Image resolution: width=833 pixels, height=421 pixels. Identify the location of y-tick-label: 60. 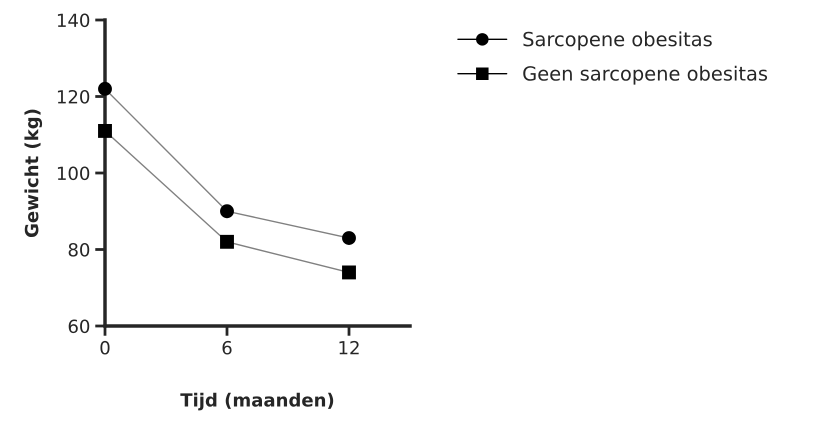
(79, 326).